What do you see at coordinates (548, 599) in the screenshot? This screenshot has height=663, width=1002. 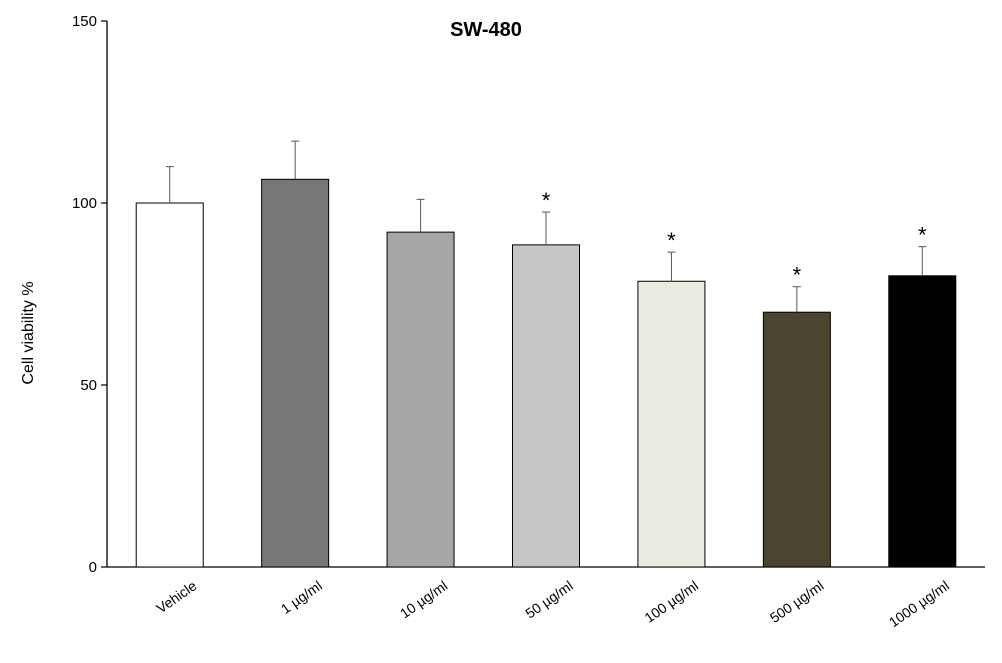 I see `x-tick-label-3: 50 µg/ml` at bounding box center [548, 599].